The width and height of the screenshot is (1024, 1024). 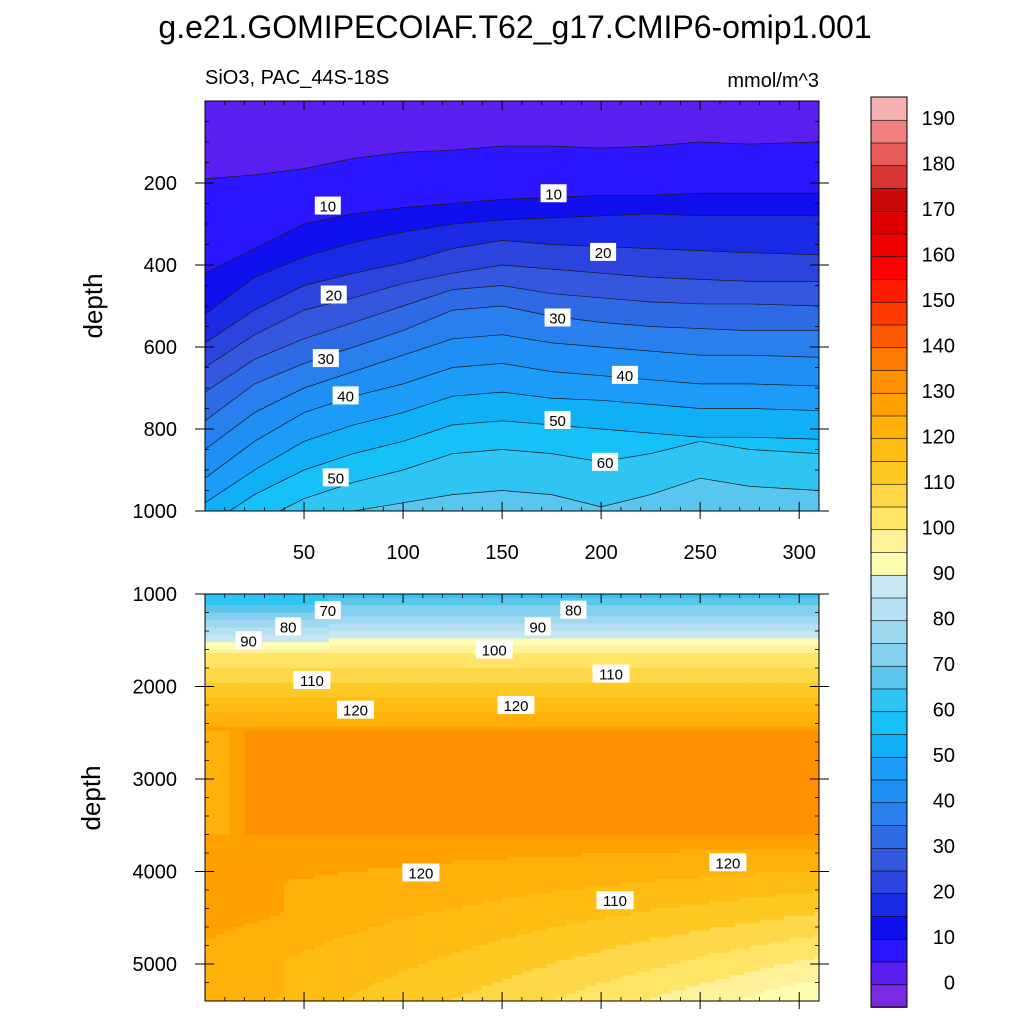 I want to click on contour-label-bg, so click(x=335, y=477).